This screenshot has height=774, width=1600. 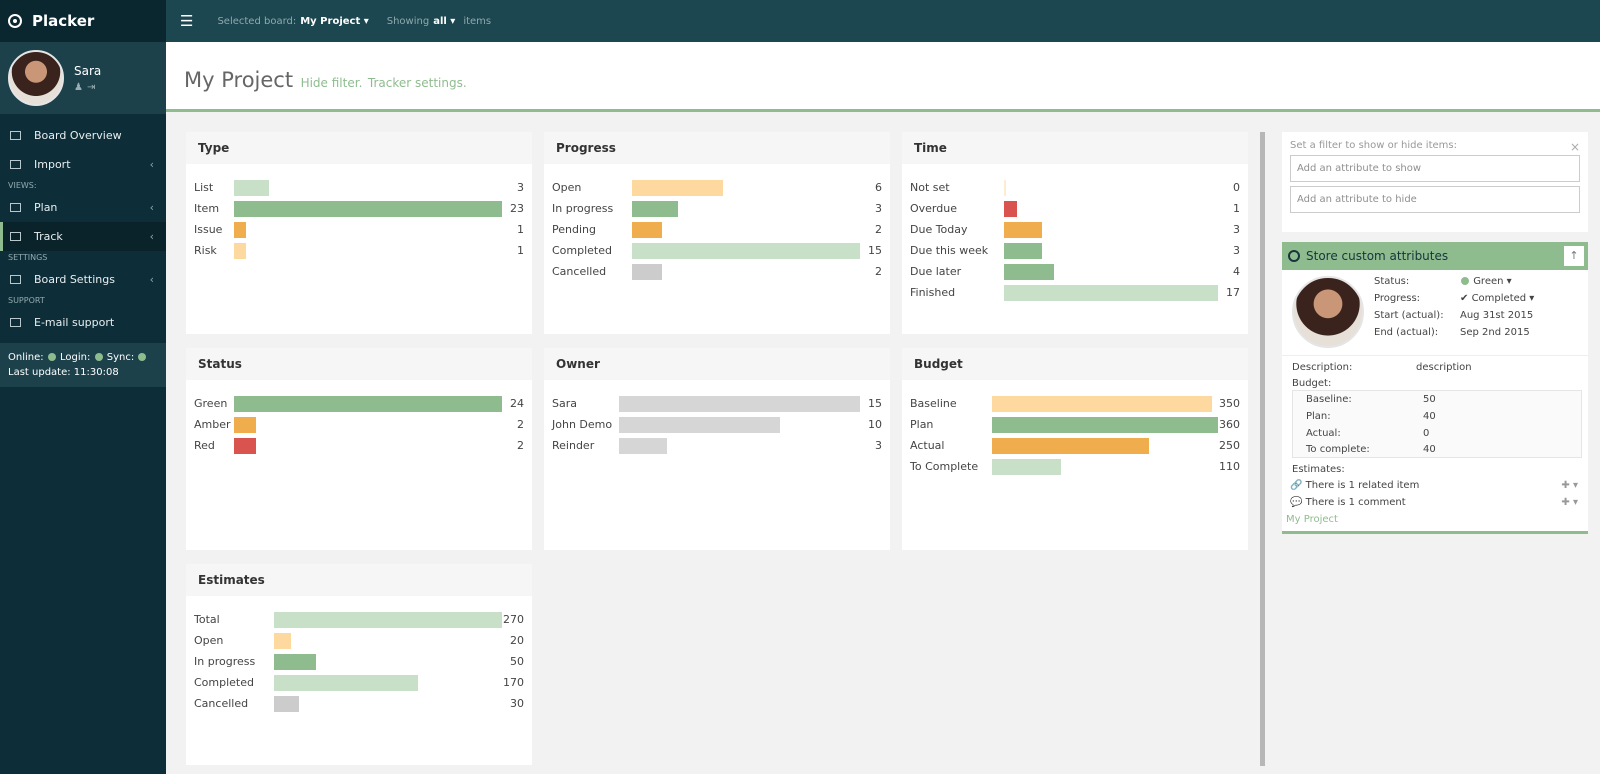 What do you see at coordinates (1495, 332) in the screenshot?
I see `end-value: Sep 2nd 2015` at bounding box center [1495, 332].